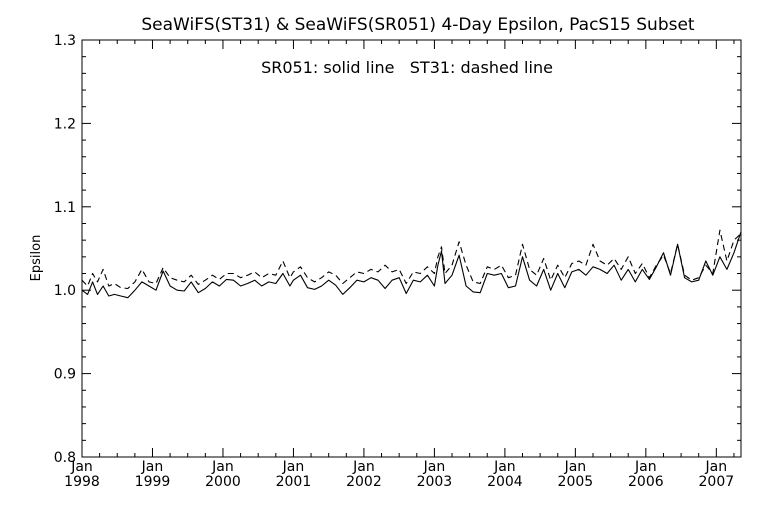 The image size is (768, 512). Describe the element at coordinates (576, 482) in the screenshot. I see `x-tick-year-label: 2005` at that location.